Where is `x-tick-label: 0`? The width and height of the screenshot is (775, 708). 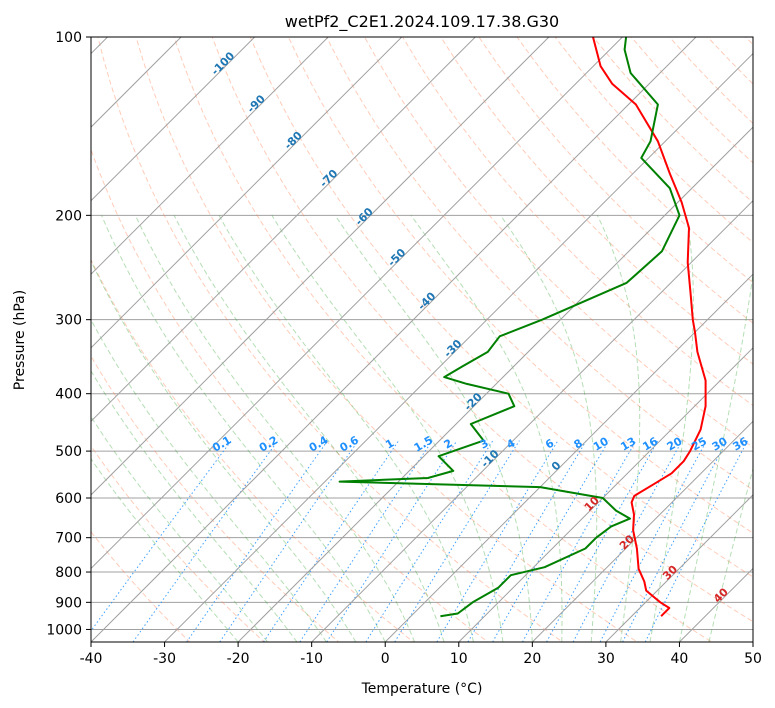 x-tick-label: 0 is located at coordinates (385, 659).